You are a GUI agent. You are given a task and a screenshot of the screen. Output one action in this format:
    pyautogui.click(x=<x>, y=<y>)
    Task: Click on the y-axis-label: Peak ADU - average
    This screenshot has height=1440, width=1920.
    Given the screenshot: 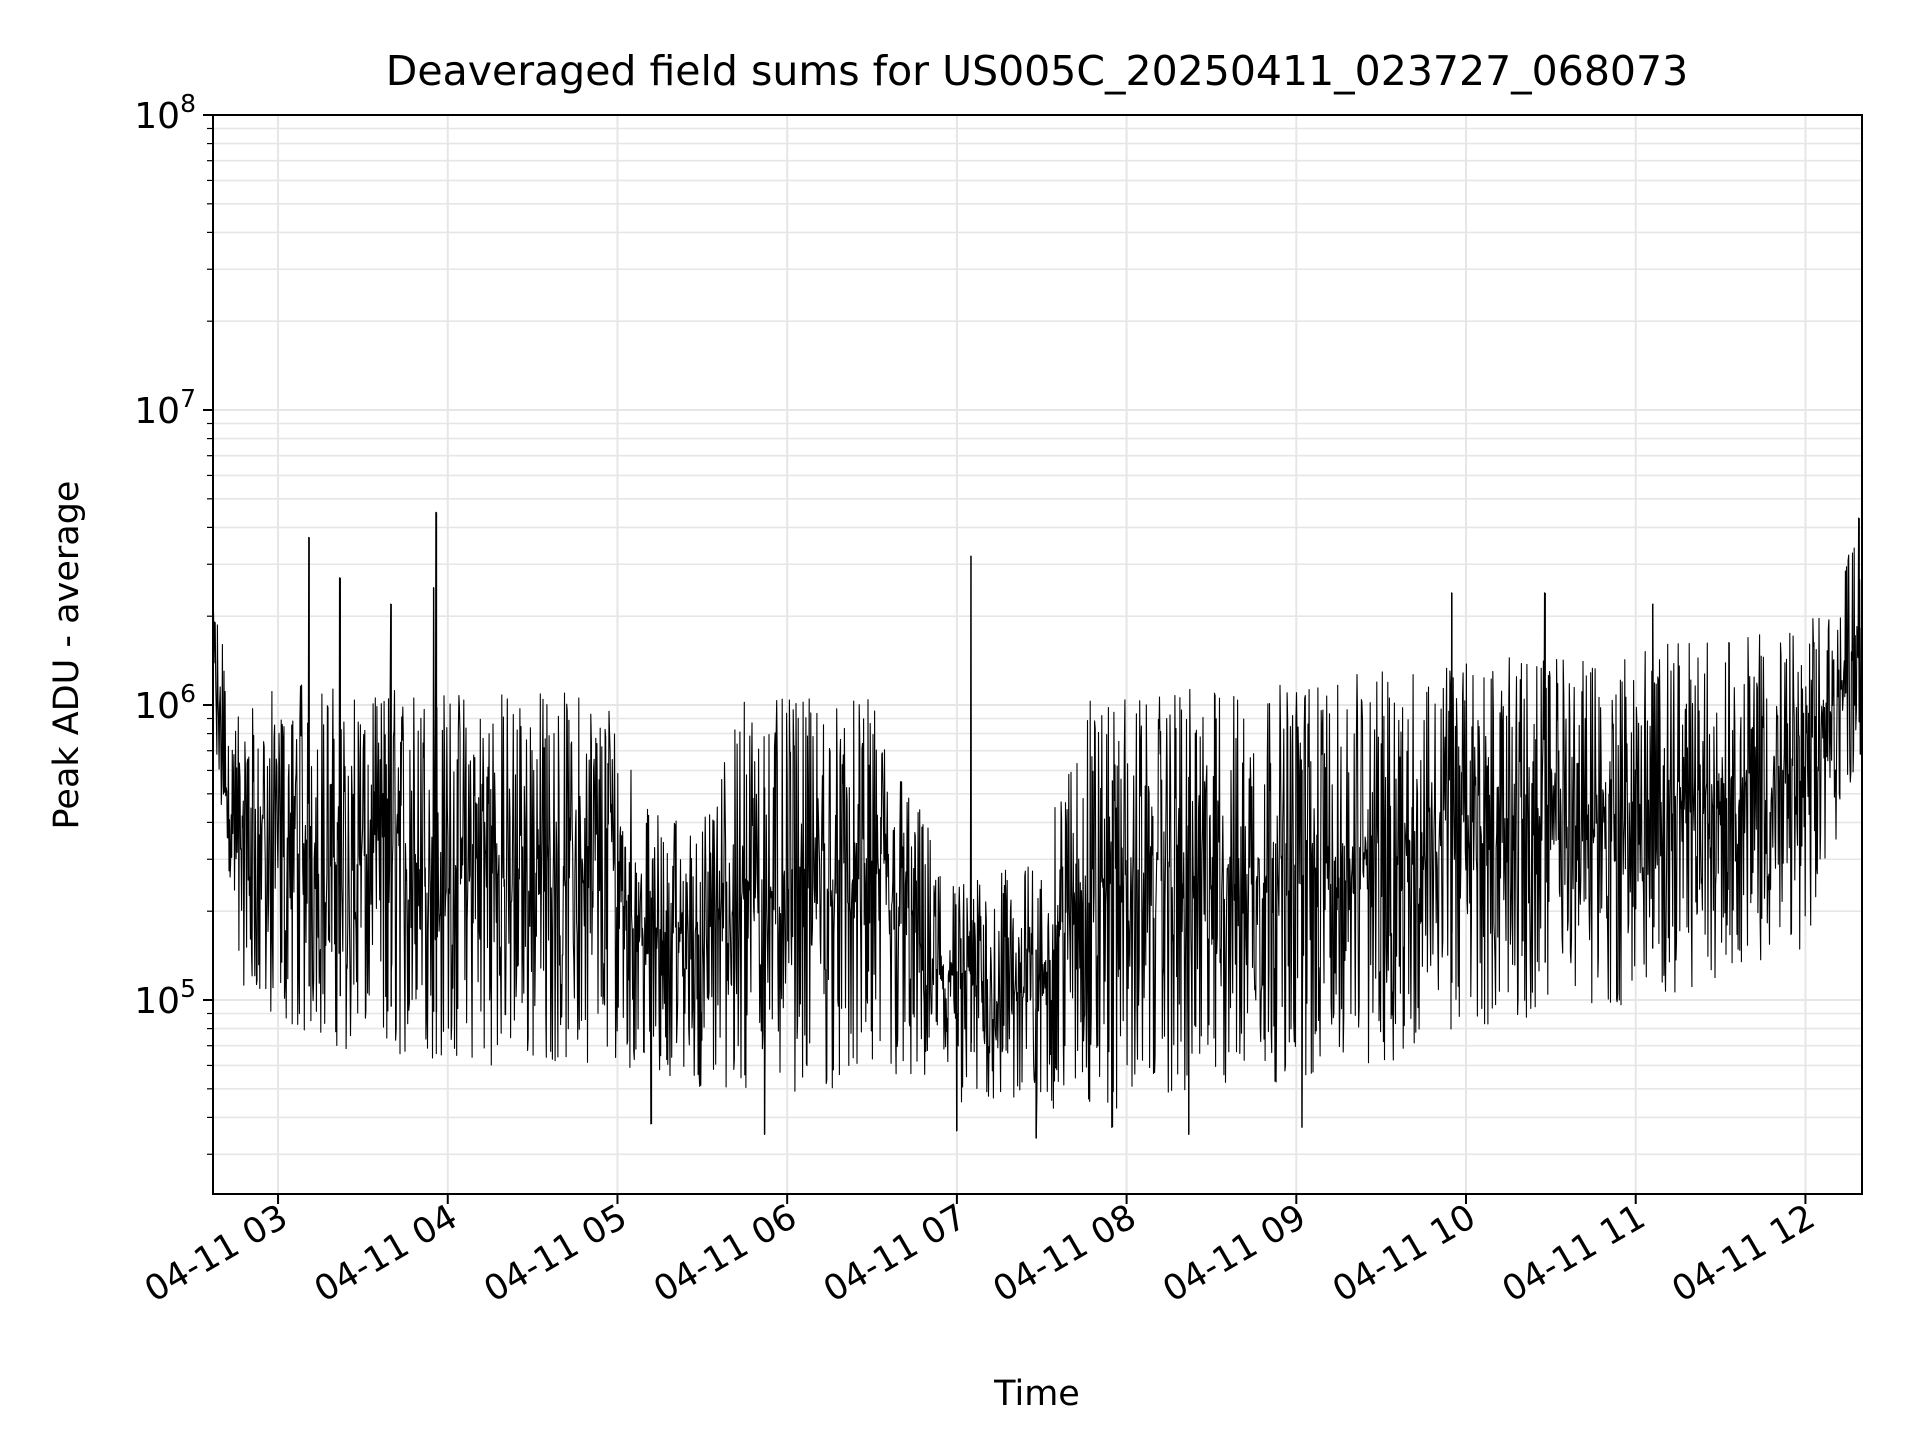 What is the action you would take?
    pyautogui.click(x=67, y=655)
    